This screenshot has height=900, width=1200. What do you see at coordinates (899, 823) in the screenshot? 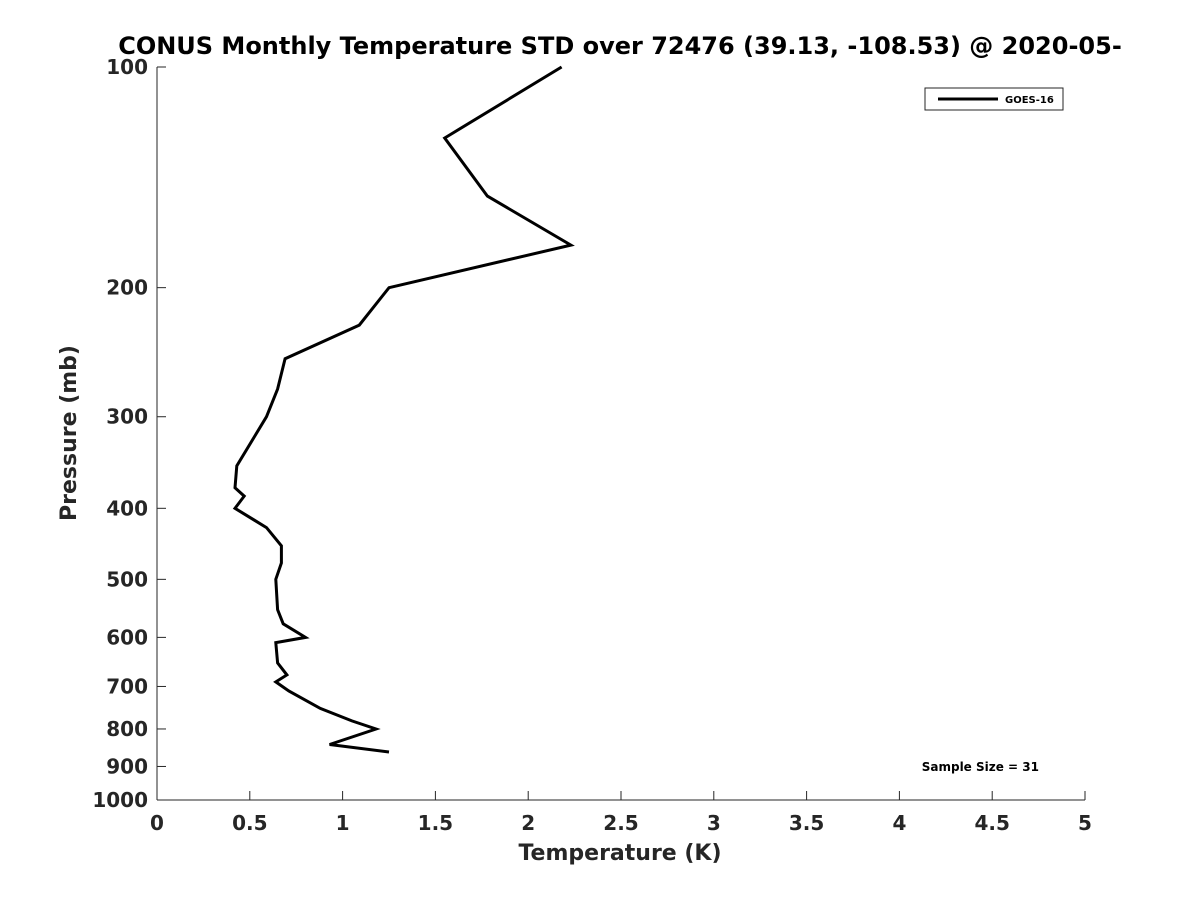
I see `x-tick-label: 4` at bounding box center [899, 823].